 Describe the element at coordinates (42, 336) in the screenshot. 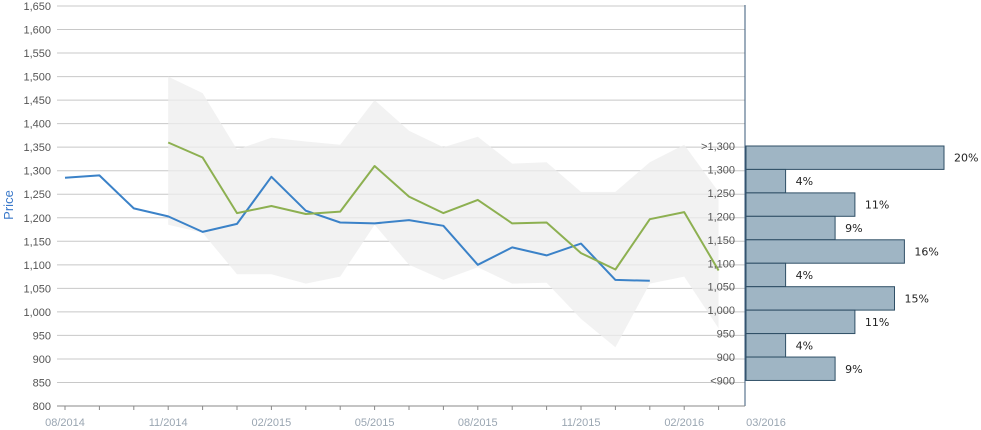

I see `y-tick-label: 950` at that location.